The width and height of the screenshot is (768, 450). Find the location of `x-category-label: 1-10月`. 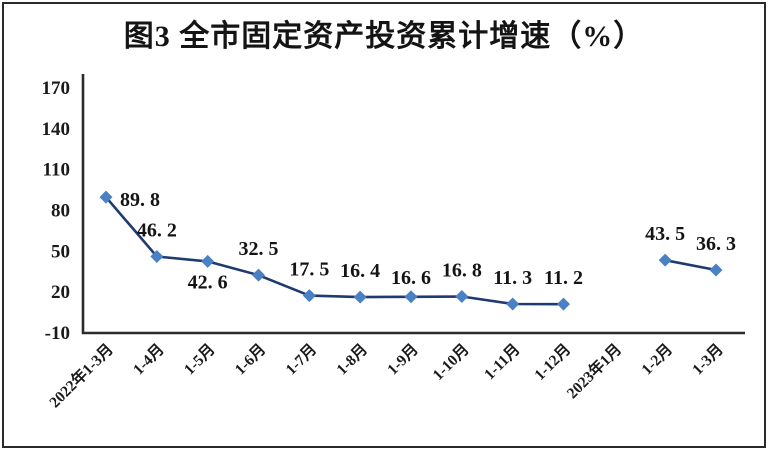

x-category-label: 1-10月 is located at coordinates (451, 362).